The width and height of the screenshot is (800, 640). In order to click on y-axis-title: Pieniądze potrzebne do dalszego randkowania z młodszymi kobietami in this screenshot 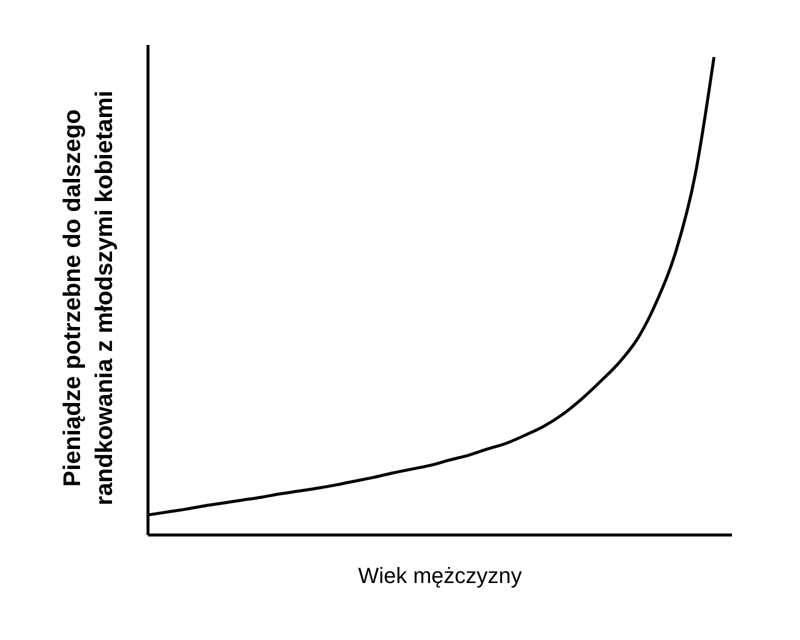, I will do `click(88, 298)`.